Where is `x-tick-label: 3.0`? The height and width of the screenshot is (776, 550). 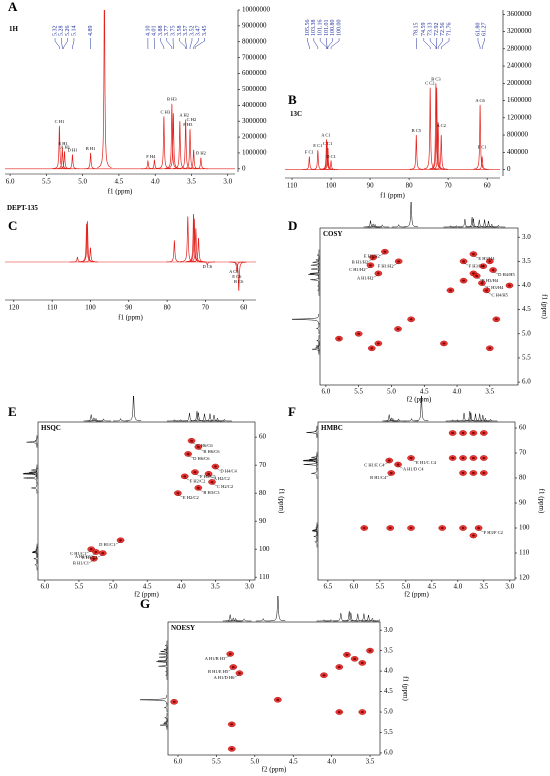
x-tick-label: 3.0 is located at coordinates (509, 587).